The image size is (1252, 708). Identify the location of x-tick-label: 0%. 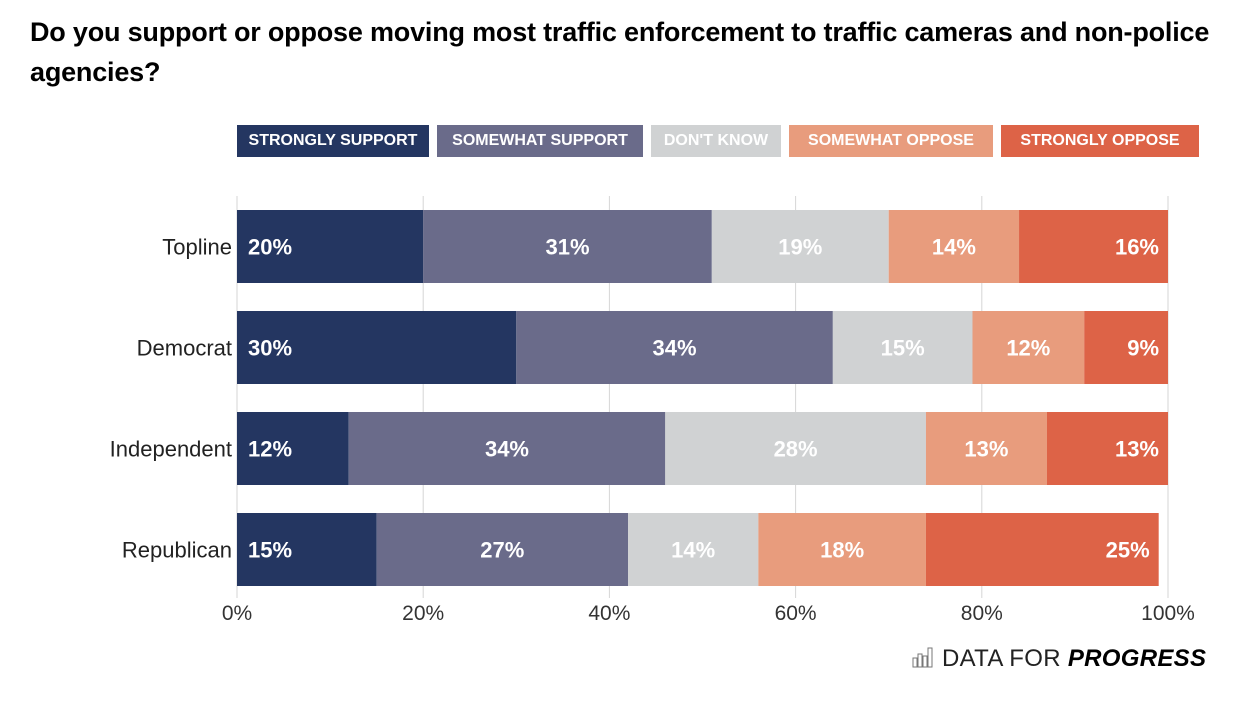
(237, 613).